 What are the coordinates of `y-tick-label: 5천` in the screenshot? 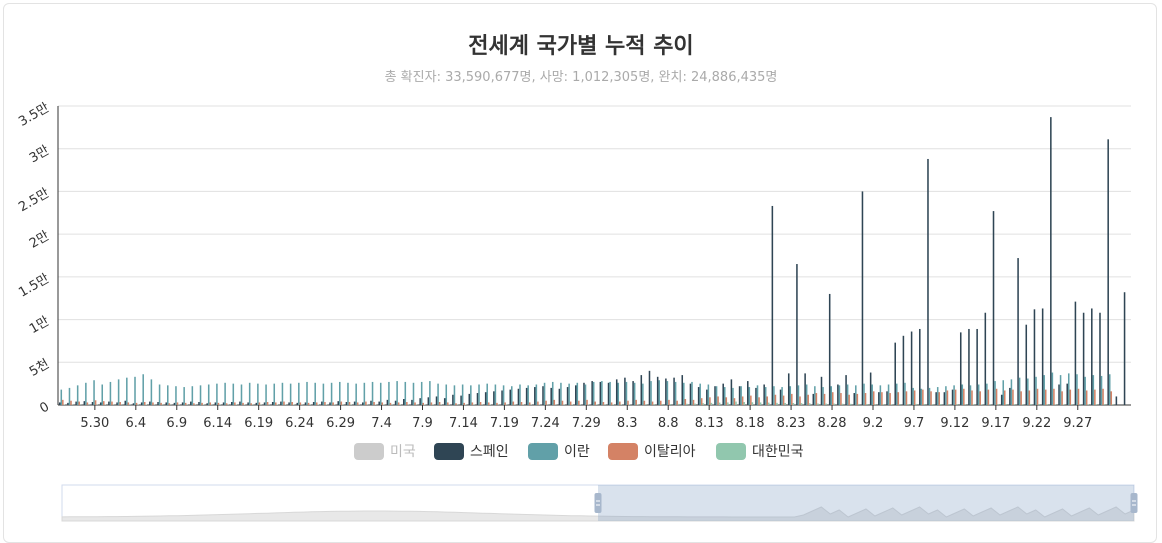 It's located at (39, 368).